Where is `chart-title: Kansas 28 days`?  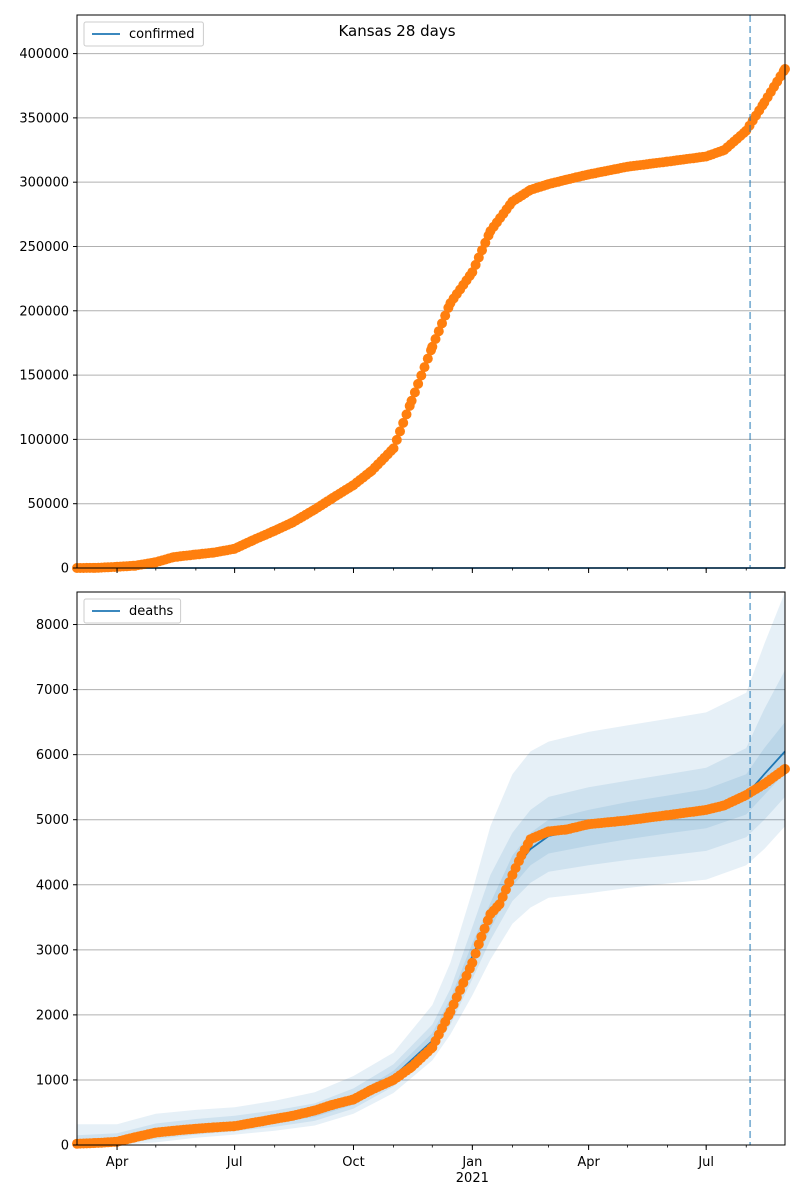 chart-title: Kansas 28 days is located at coordinates (396, 31).